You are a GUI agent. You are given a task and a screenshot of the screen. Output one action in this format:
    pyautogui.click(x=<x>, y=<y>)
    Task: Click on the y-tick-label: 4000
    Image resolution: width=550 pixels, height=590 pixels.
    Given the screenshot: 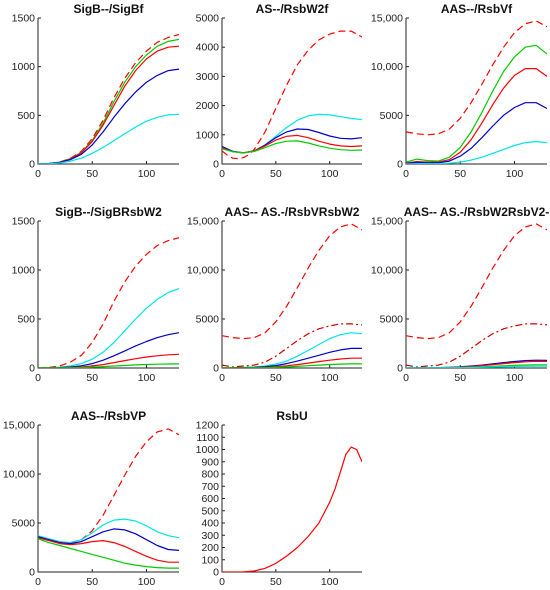 What is the action you would take?
    pyautogui.click(x=208, y=48)
    